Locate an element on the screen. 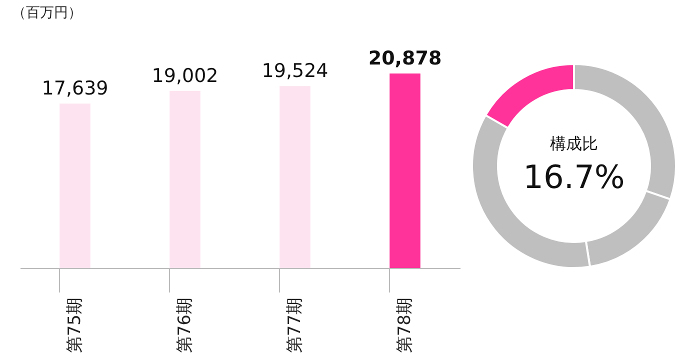  data-label: 19,002 is located at coordinates (185, 75).